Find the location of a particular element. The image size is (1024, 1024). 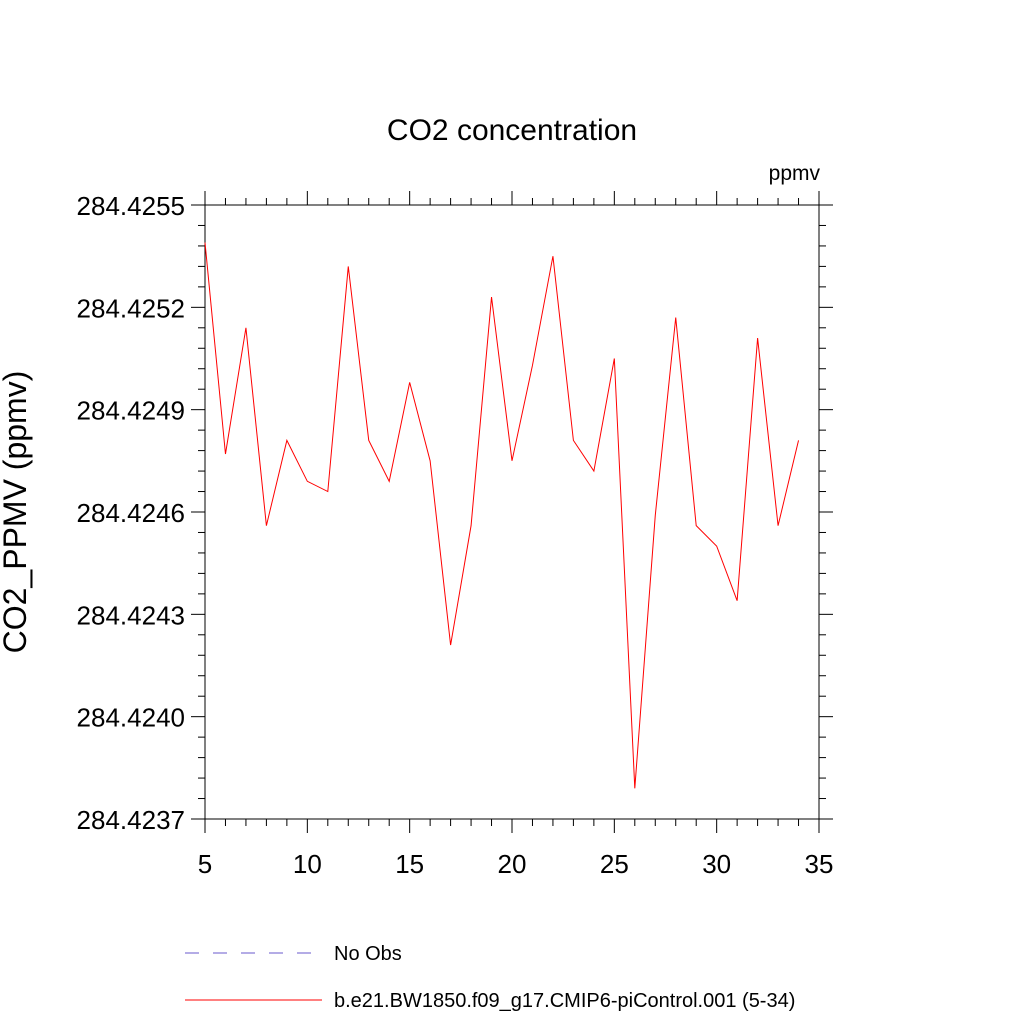

x-tick-label: 15 is located at coordinates (409, 864).